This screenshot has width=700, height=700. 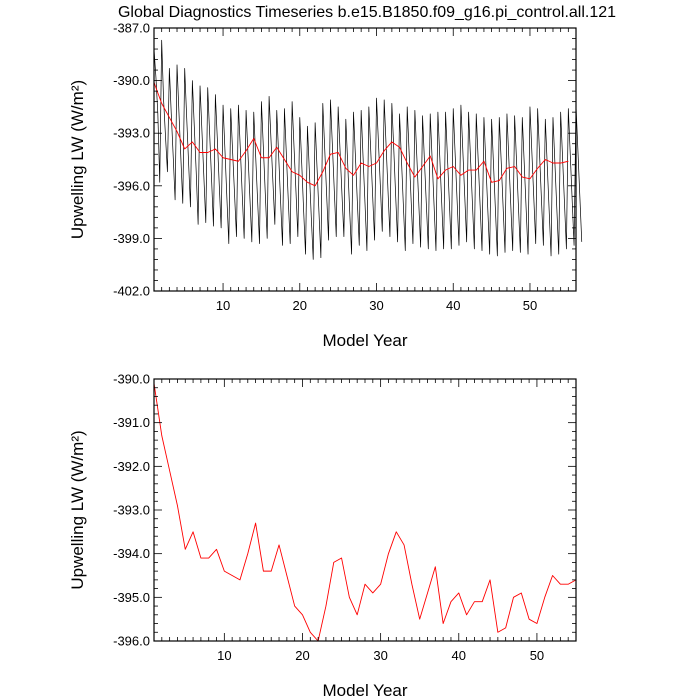 I want to click on y-tick-label: -402.0, so click(x=131, y=291).